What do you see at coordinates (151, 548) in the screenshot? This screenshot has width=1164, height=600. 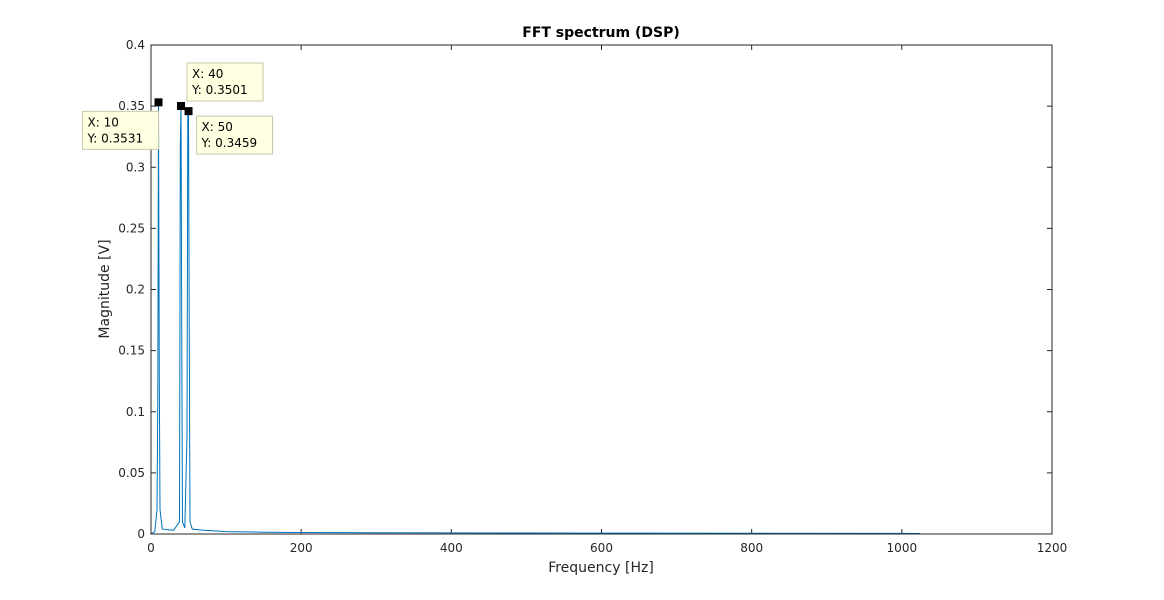 I see `x-tick-label: 0` at bounding box center [151, 548].